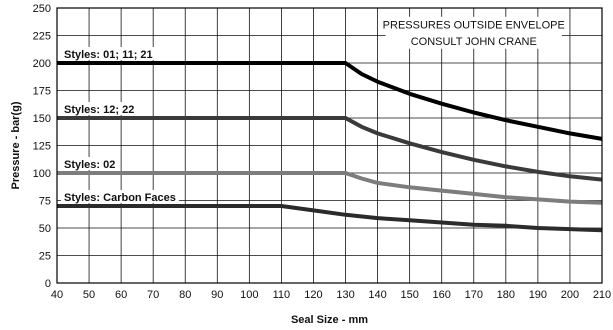 The image size is (613, 330). I want to click on x-tick-label: 70, so click(153, 295).